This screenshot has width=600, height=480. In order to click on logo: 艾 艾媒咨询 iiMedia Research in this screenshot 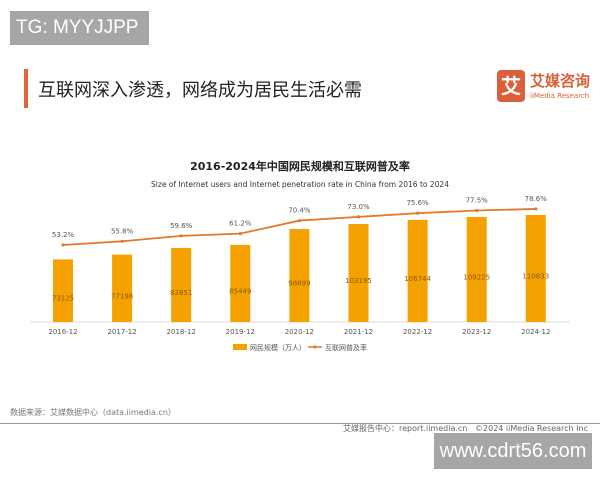, I will do `click(544, 88)`.